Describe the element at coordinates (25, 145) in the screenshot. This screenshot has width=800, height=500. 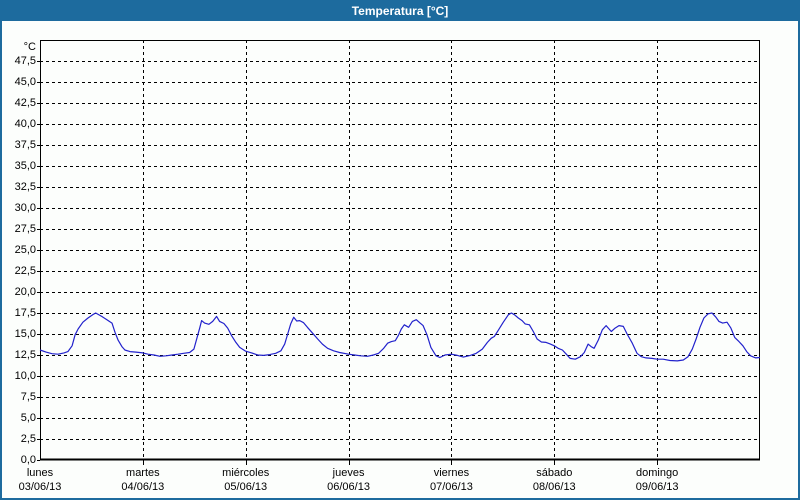
I see `y-axis-tick-label: 37,5` at that location.